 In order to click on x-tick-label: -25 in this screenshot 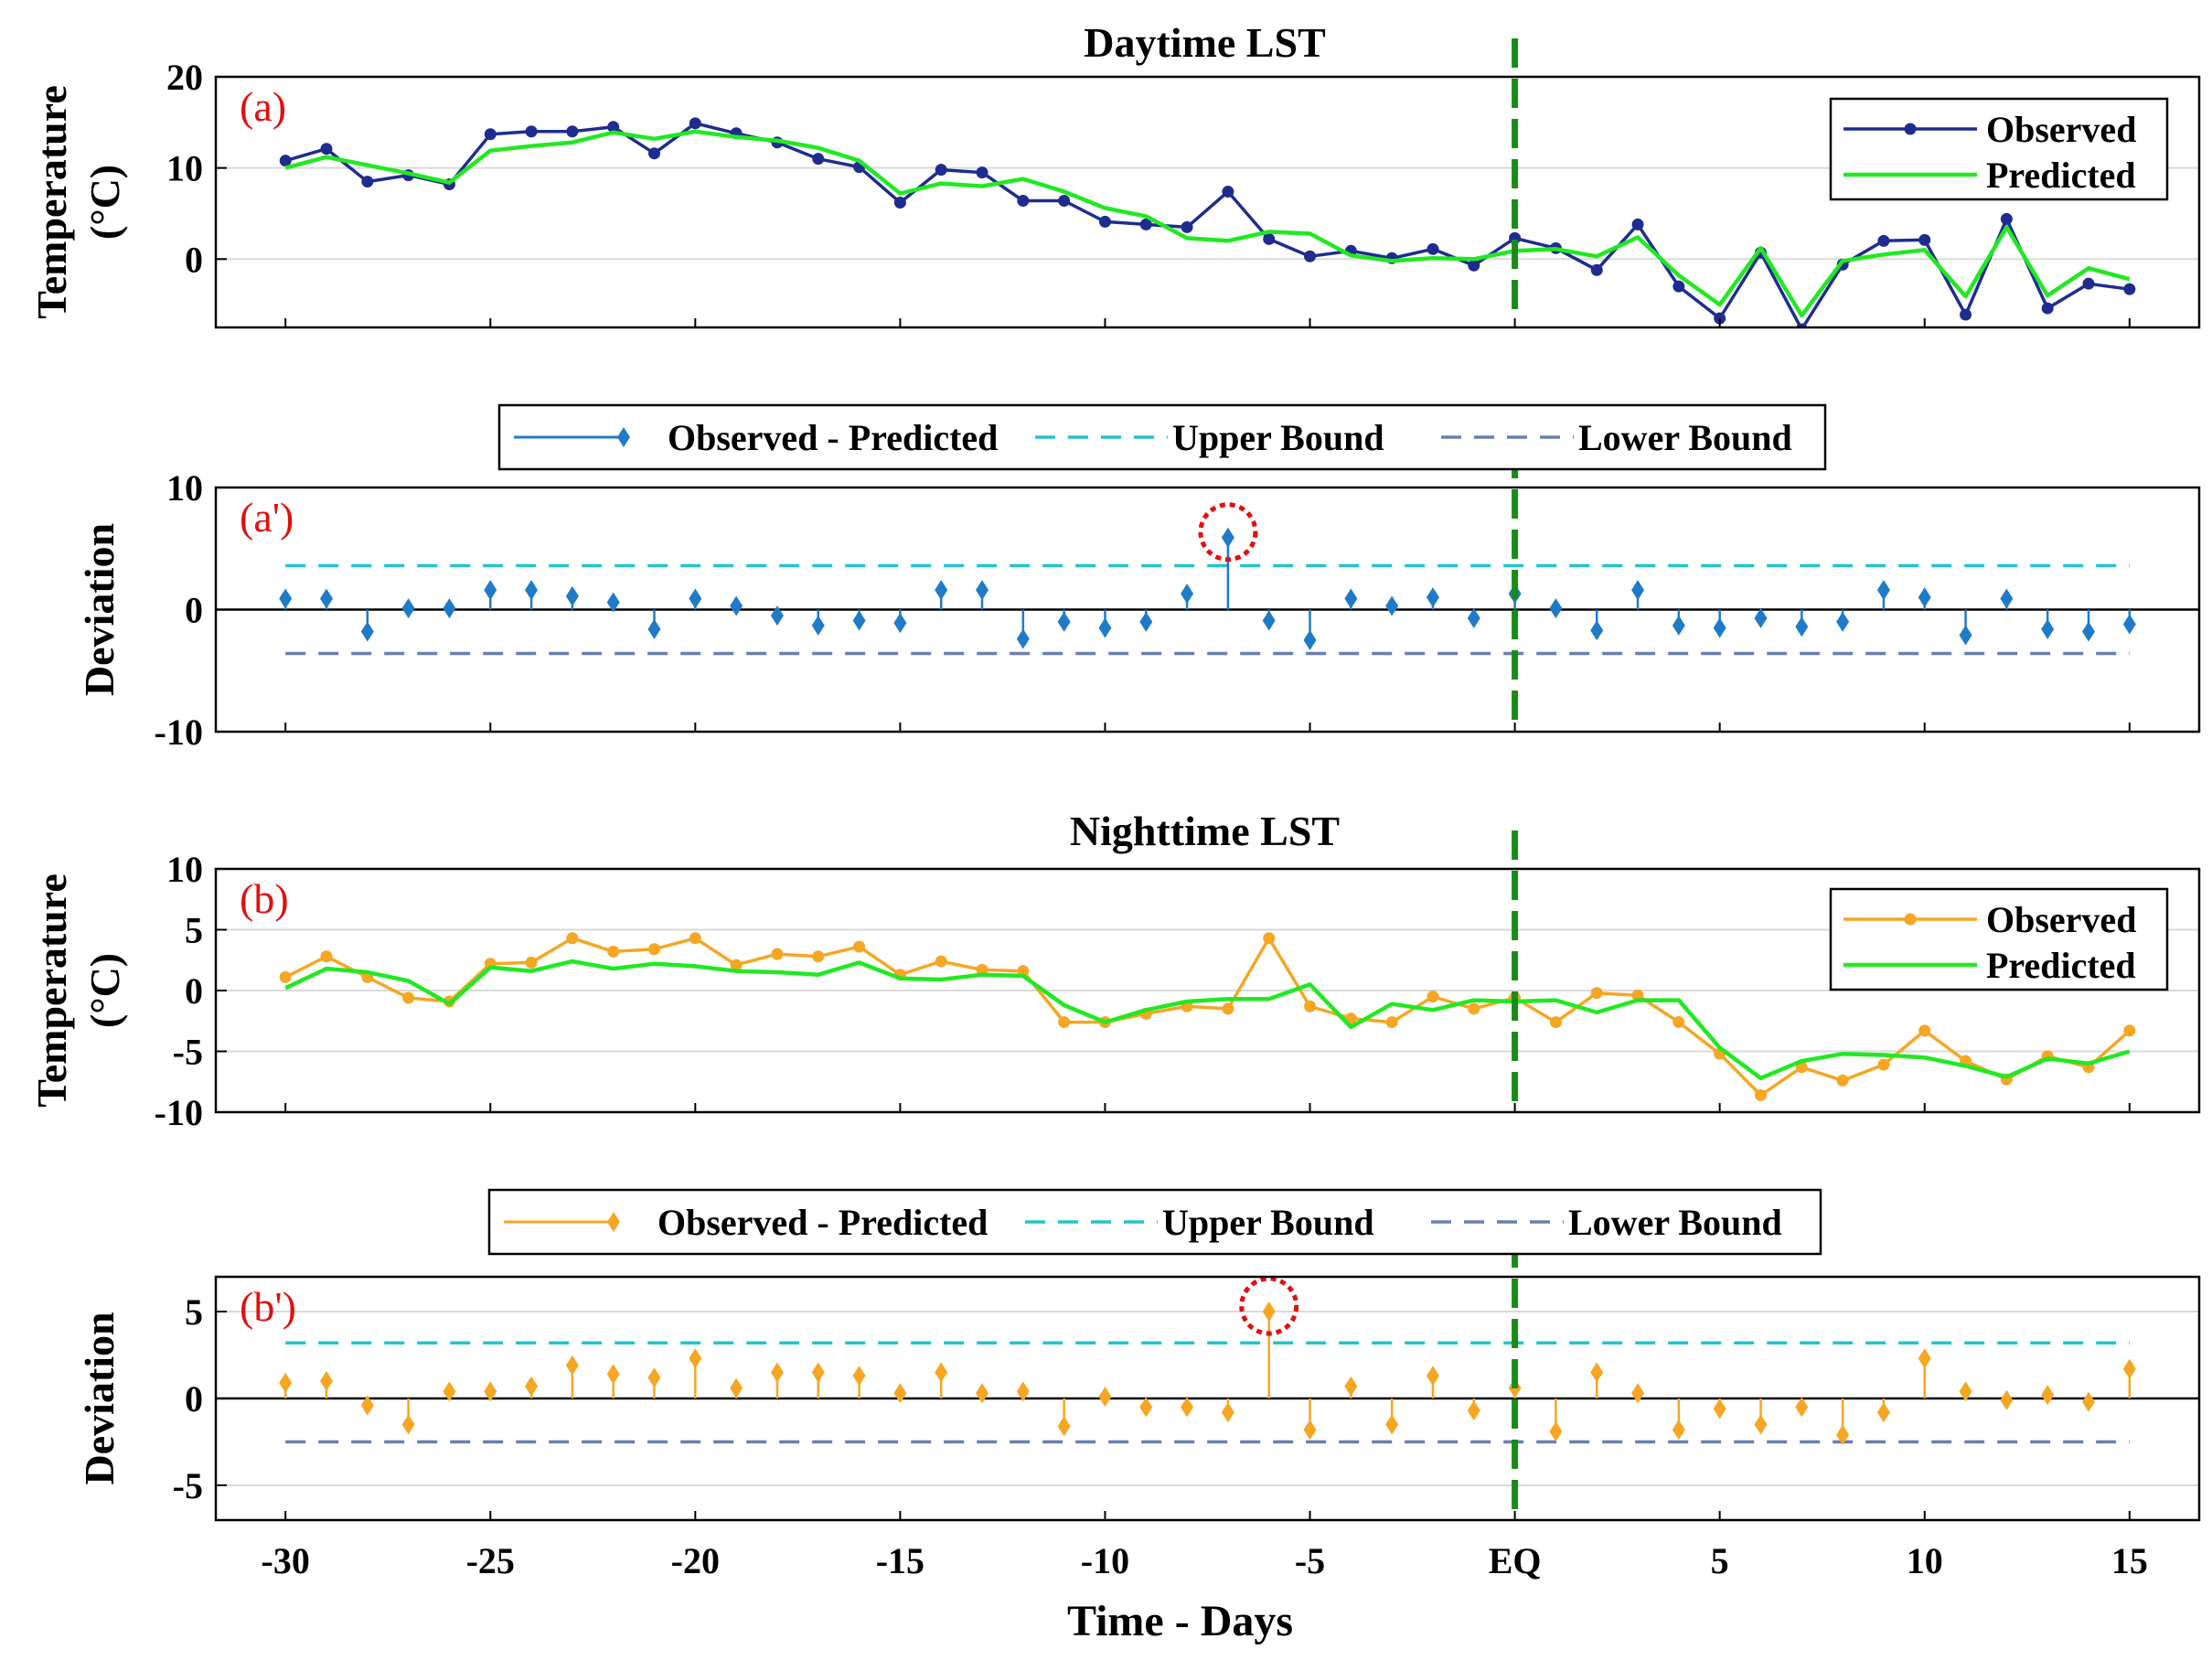, I will do `click(491, 1561)`.